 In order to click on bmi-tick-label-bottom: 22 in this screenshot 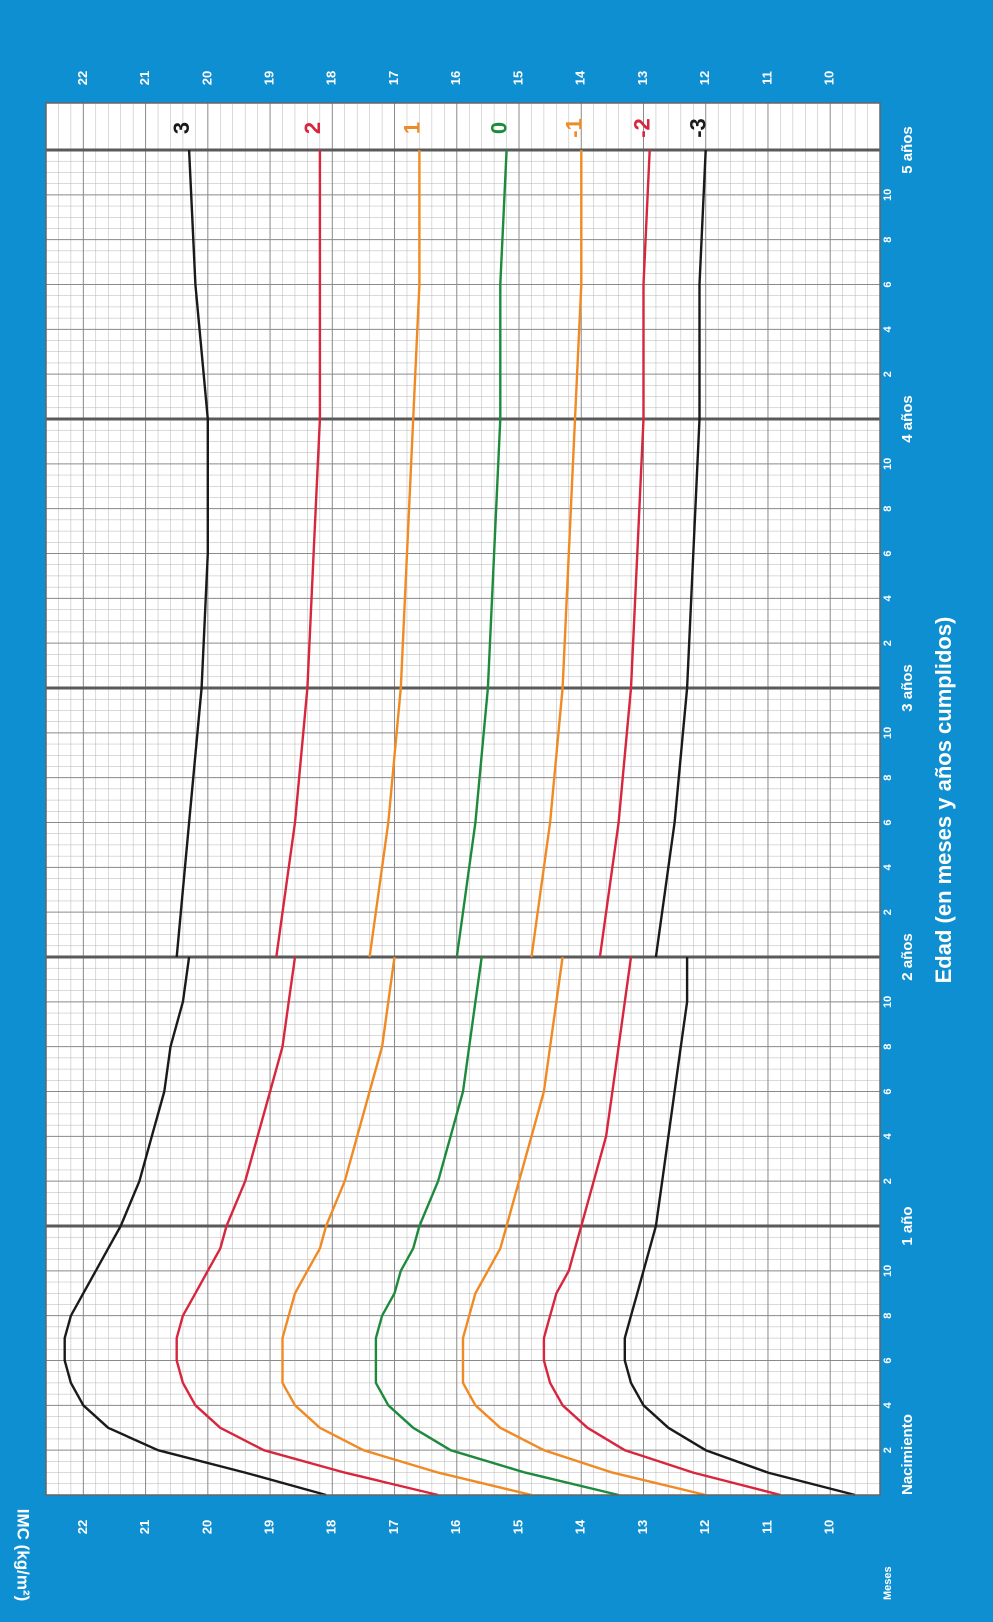, I will do `click(82, 1527)`.